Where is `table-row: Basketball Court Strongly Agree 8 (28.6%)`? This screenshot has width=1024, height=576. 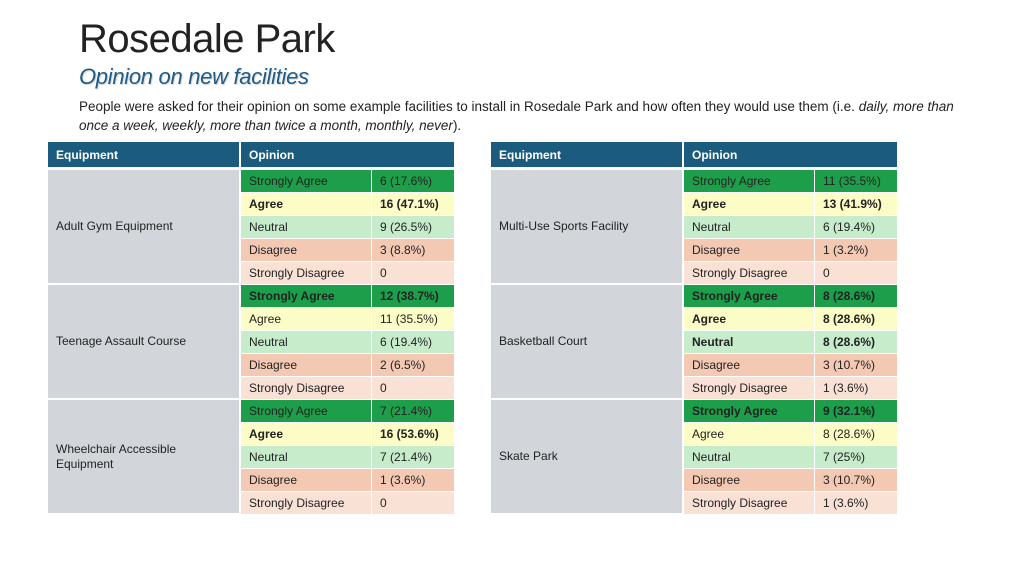
table-row: Basketball Court Strongly Agree 8 (28.6%) is located at coordinates (694, 342).